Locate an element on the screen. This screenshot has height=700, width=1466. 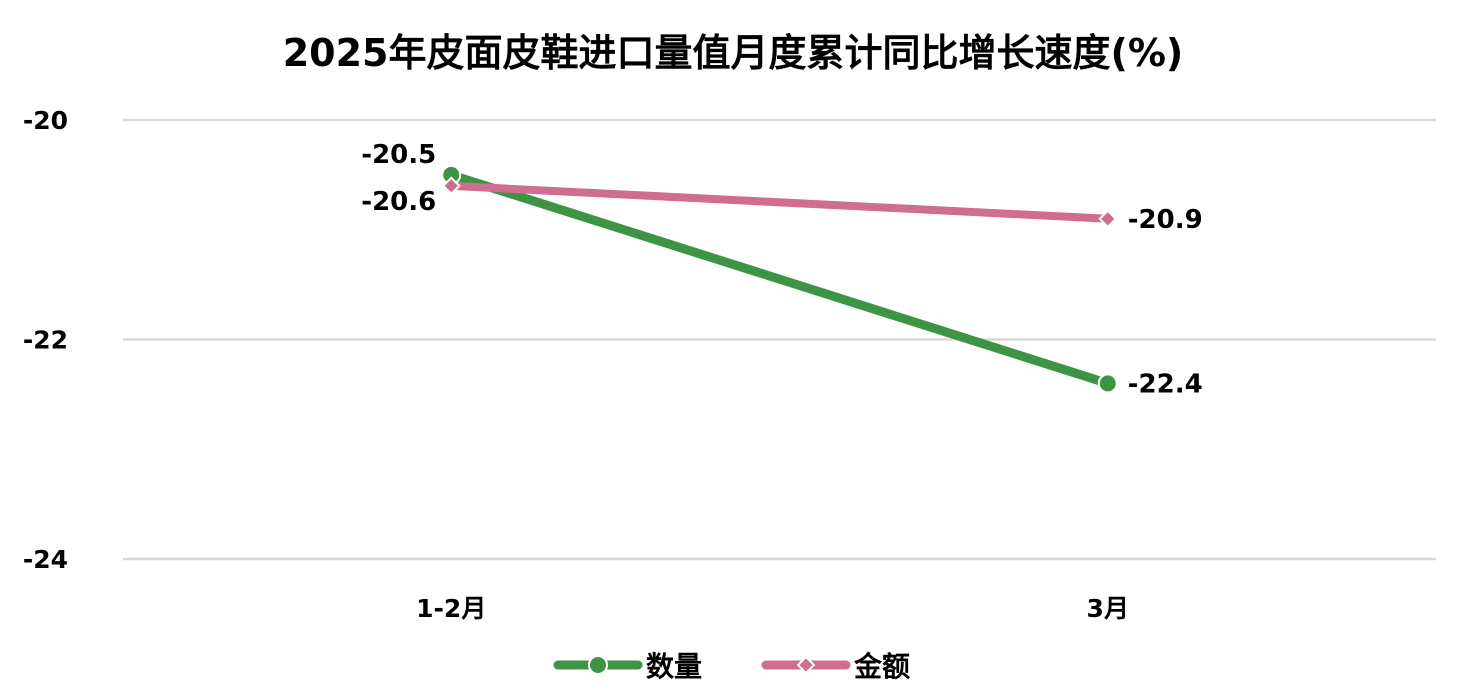
legend-label: 数量 is located at coordinates (674, 666).